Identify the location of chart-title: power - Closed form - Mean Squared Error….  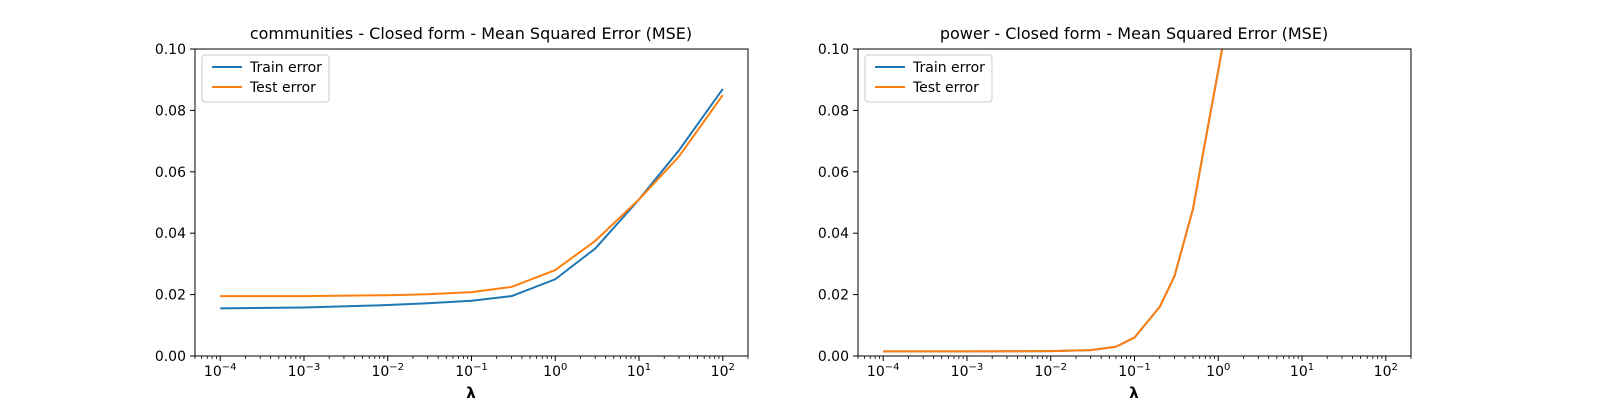
(1134, 33).